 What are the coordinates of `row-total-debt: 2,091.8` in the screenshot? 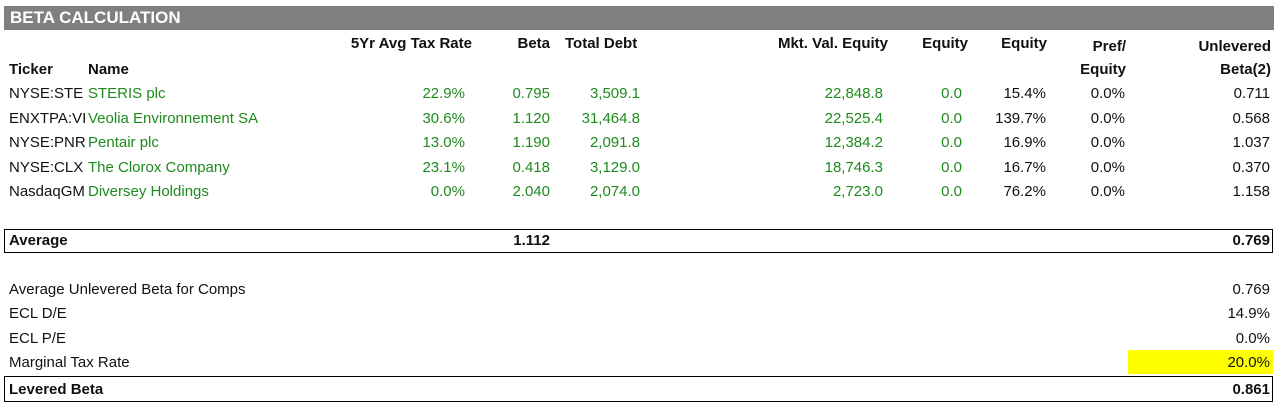 It's located at (614, 142).